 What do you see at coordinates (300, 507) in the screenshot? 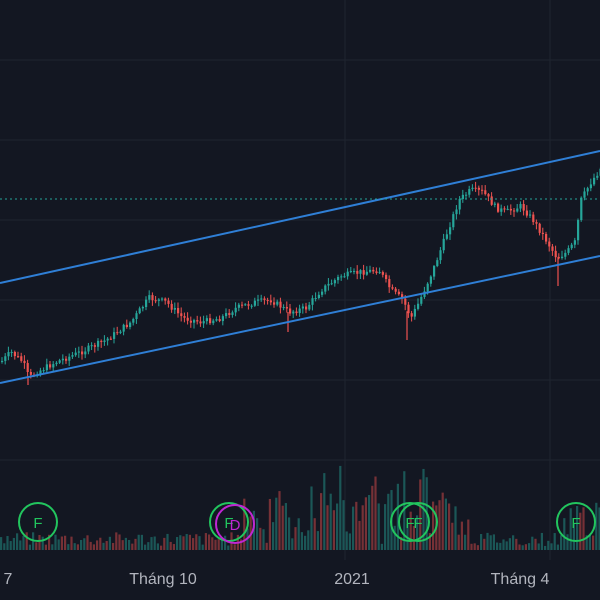
I see `volume-bars` at bounding box center [300, 507].